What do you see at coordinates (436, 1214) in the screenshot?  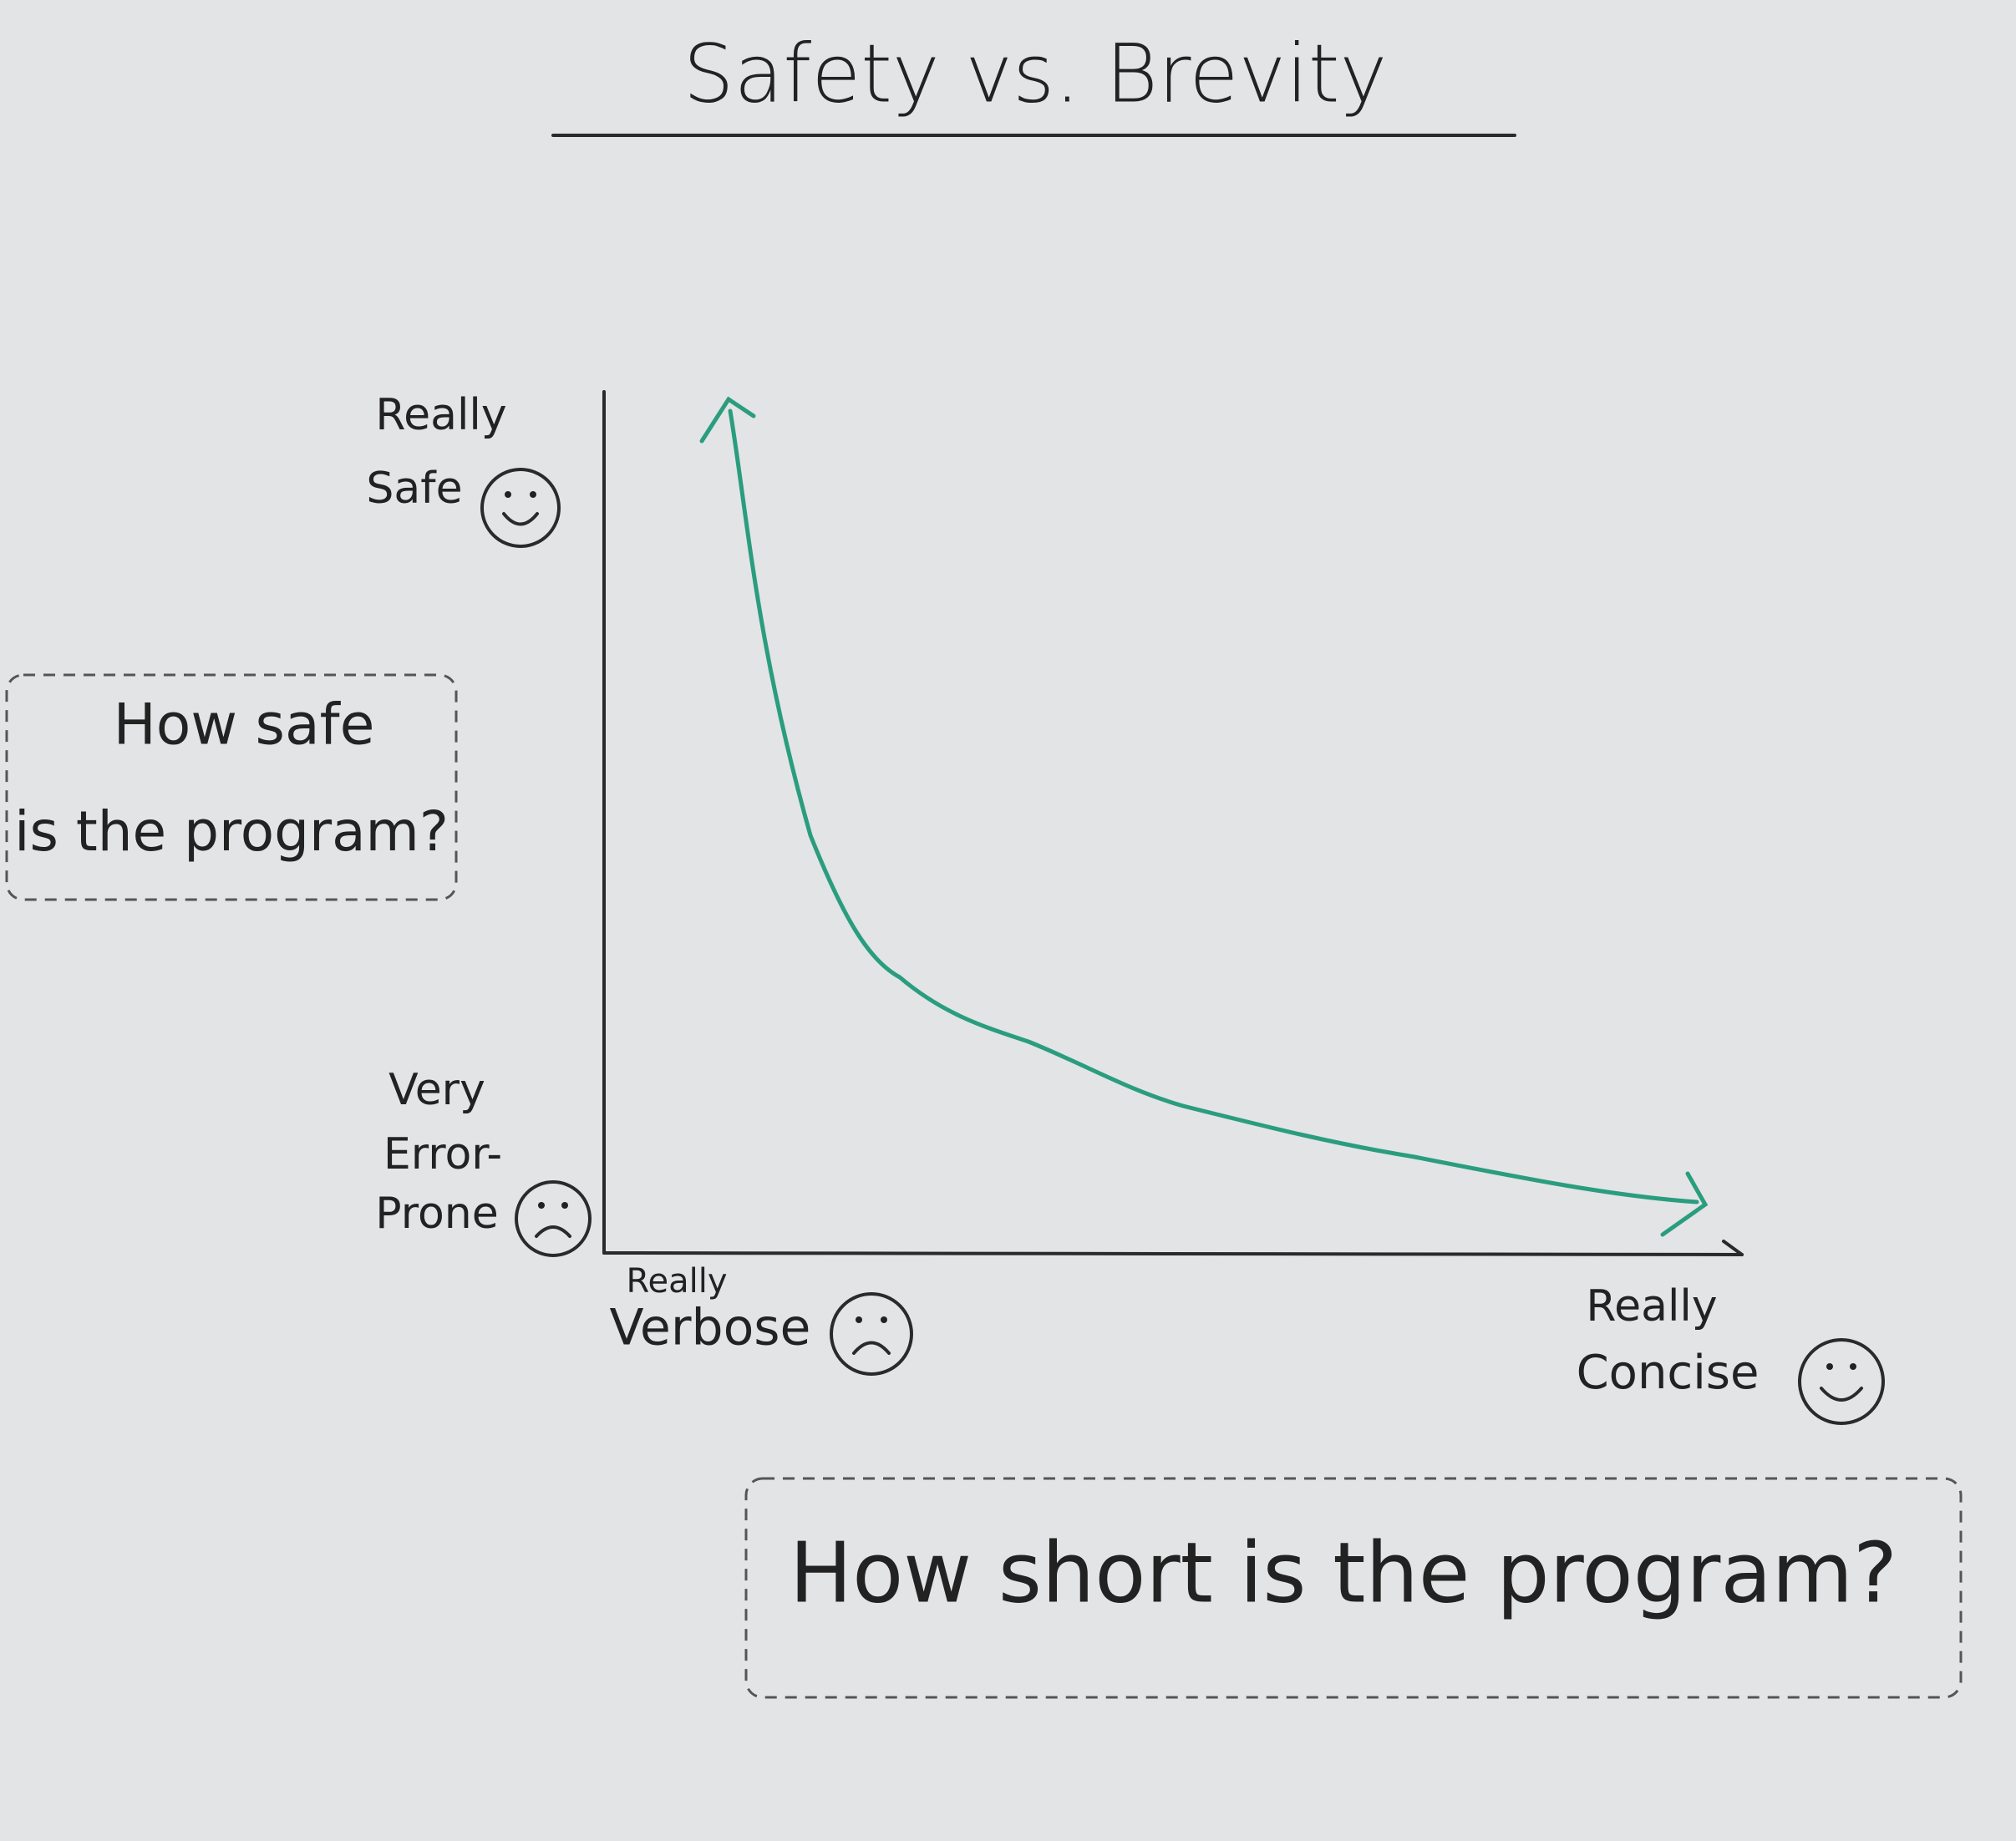 I see `y-bottom-label: Prone` at bounding box center [436, 1214].